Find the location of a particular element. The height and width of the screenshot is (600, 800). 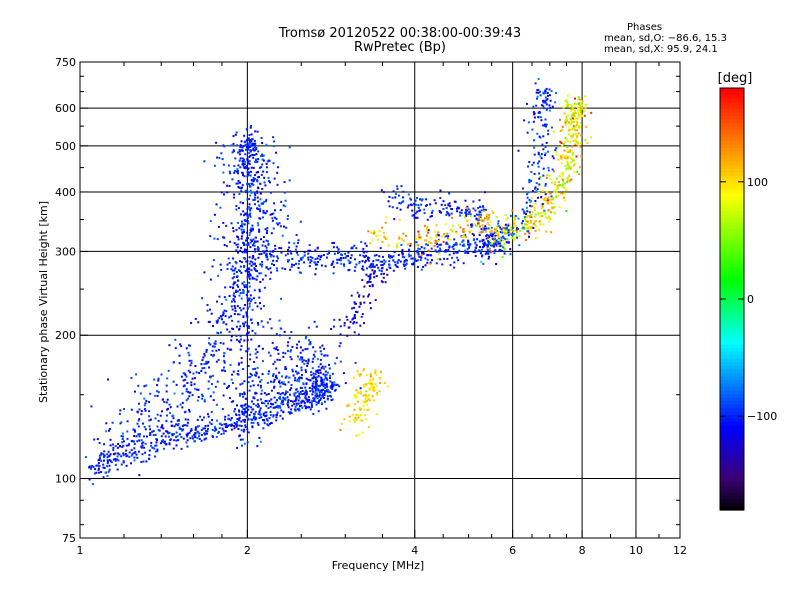

colorbar-tick-label: −100 is located at coordinates (762, 416).